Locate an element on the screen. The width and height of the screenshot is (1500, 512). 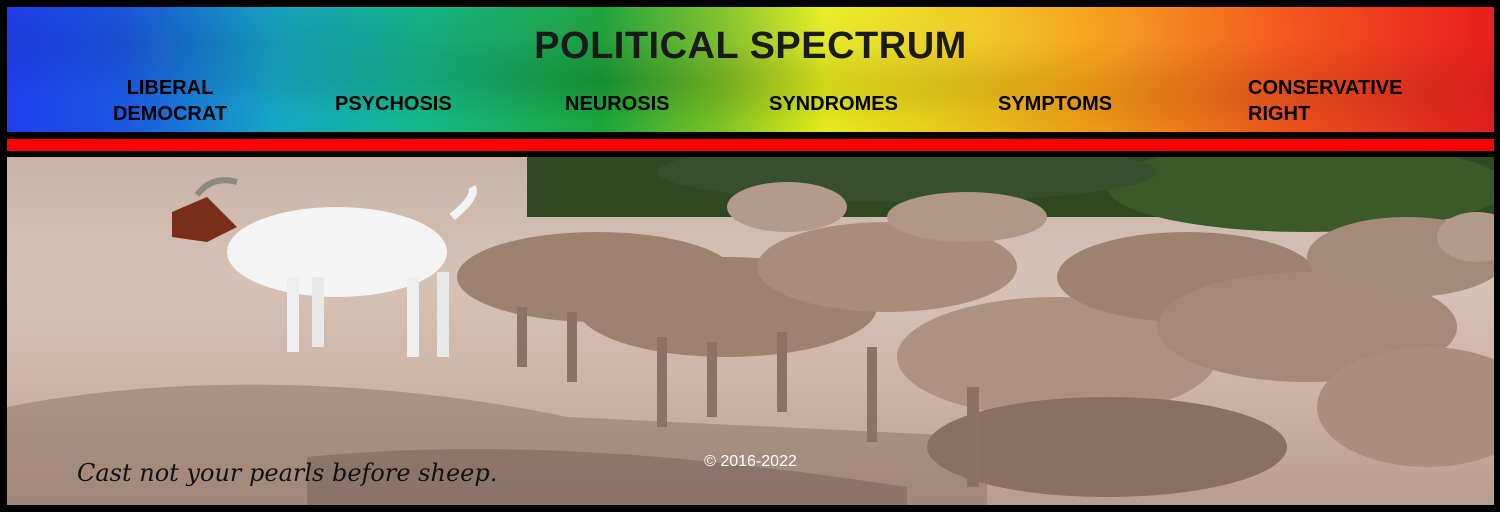
ground-shadow is located at coordinates (607, 476).